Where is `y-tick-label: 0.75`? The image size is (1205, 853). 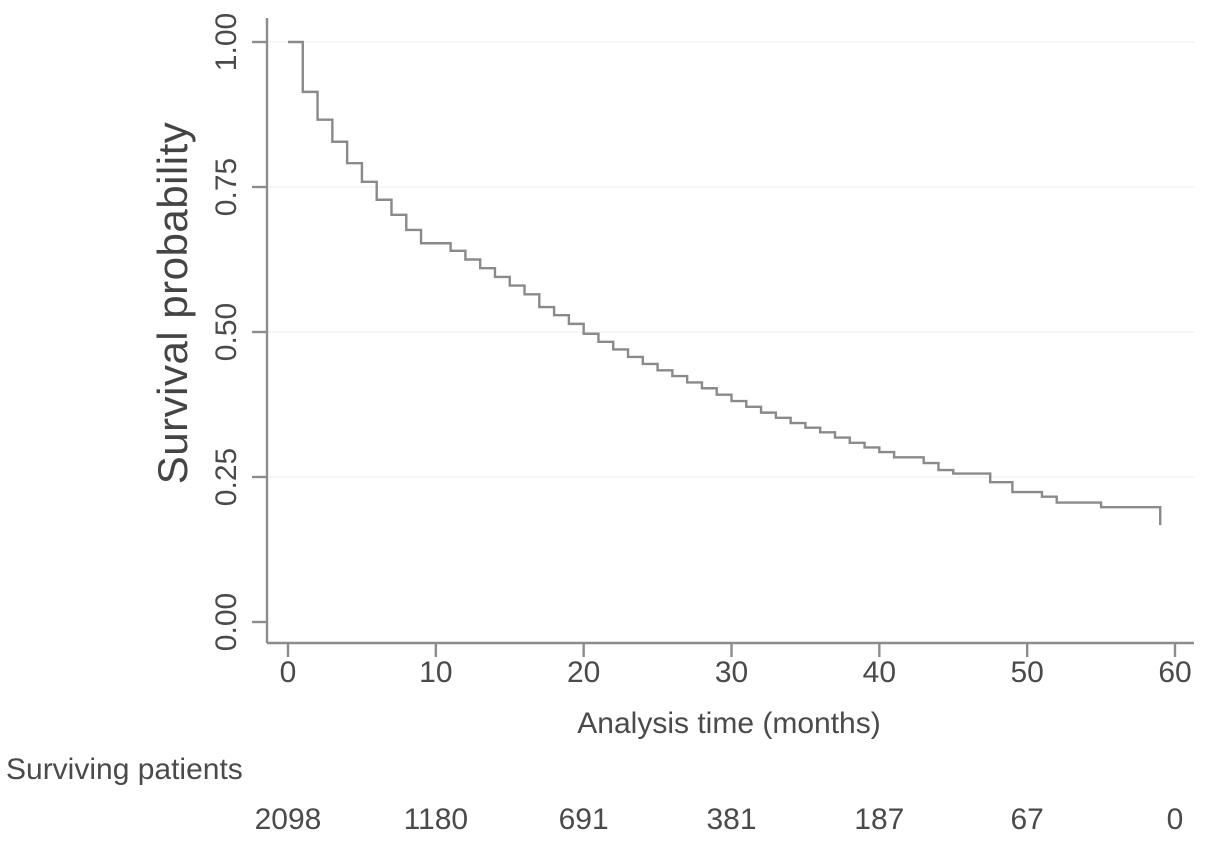
y-tick-label: 0.75 is located at coordinates (226, 187).